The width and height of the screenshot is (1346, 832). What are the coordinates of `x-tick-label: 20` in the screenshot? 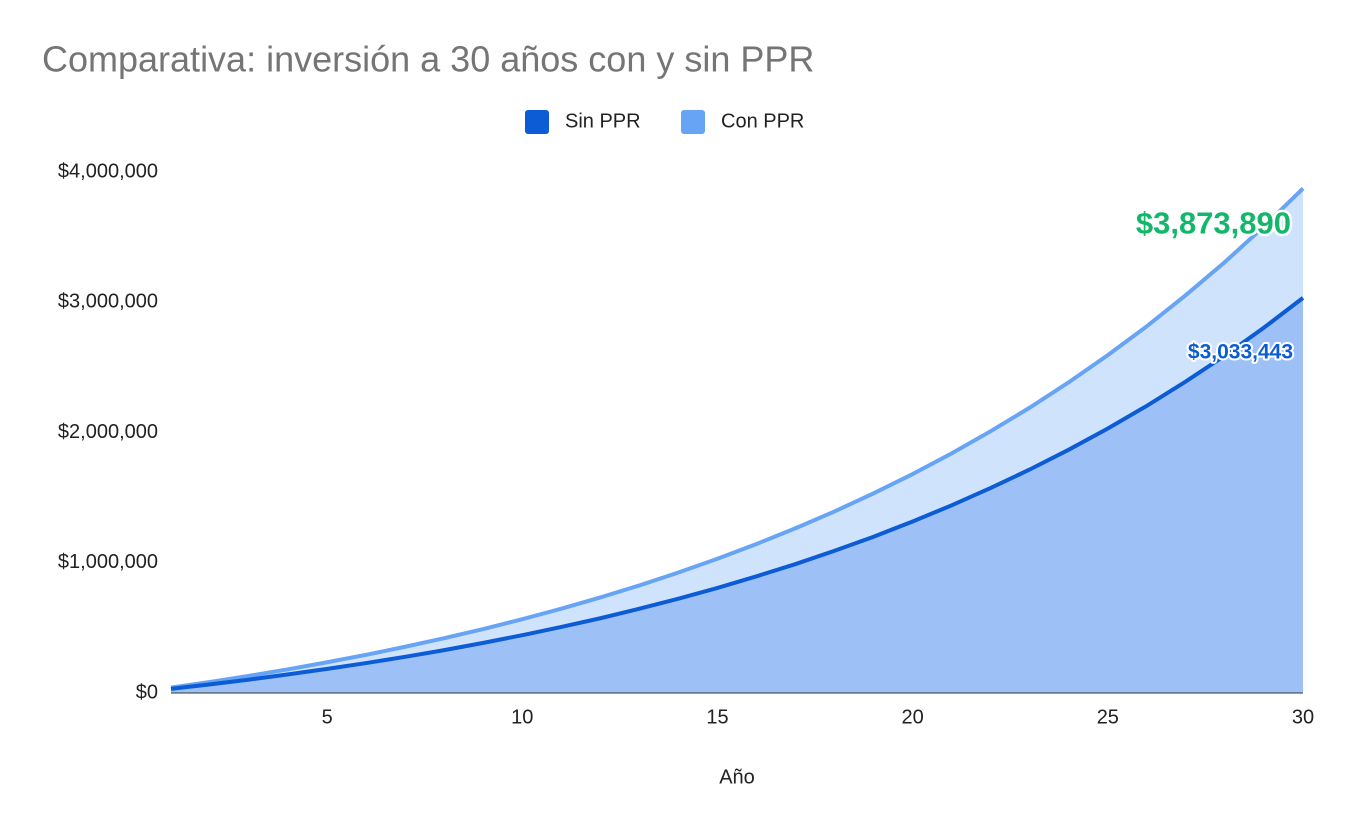 It's located at (913, 717).